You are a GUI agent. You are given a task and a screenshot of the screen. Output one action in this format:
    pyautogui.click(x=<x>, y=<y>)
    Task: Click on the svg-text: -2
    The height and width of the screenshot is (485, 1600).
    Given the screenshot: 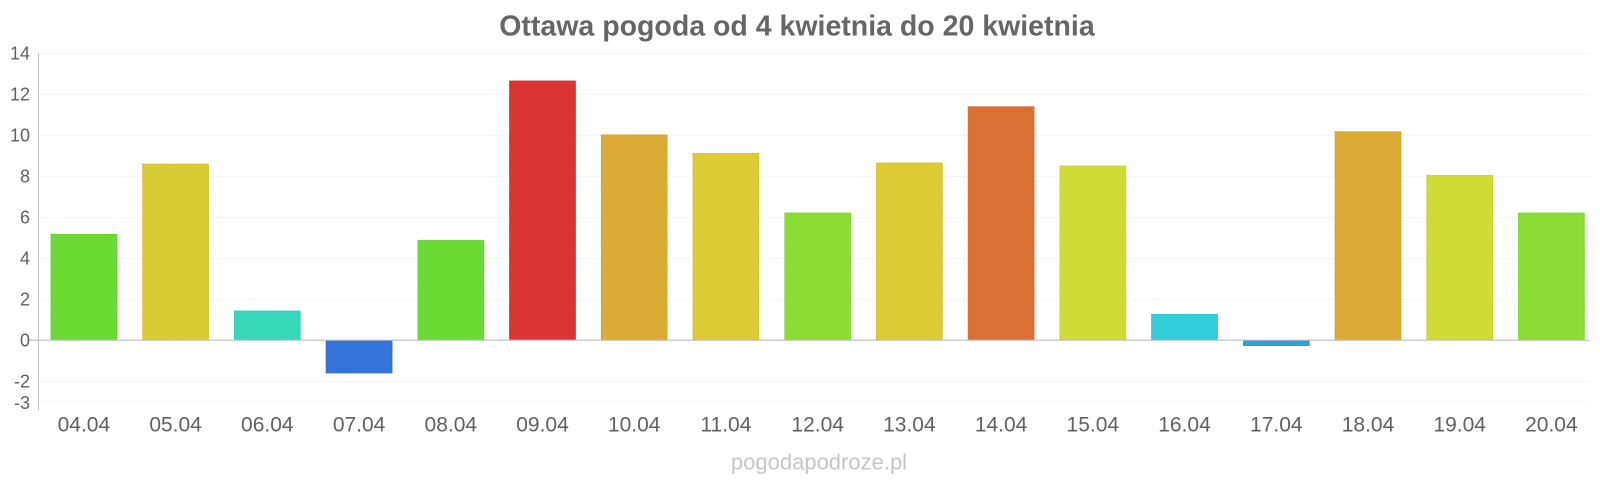 What is the action you would take?
    pyautogui.click(x=22, y=382)
    